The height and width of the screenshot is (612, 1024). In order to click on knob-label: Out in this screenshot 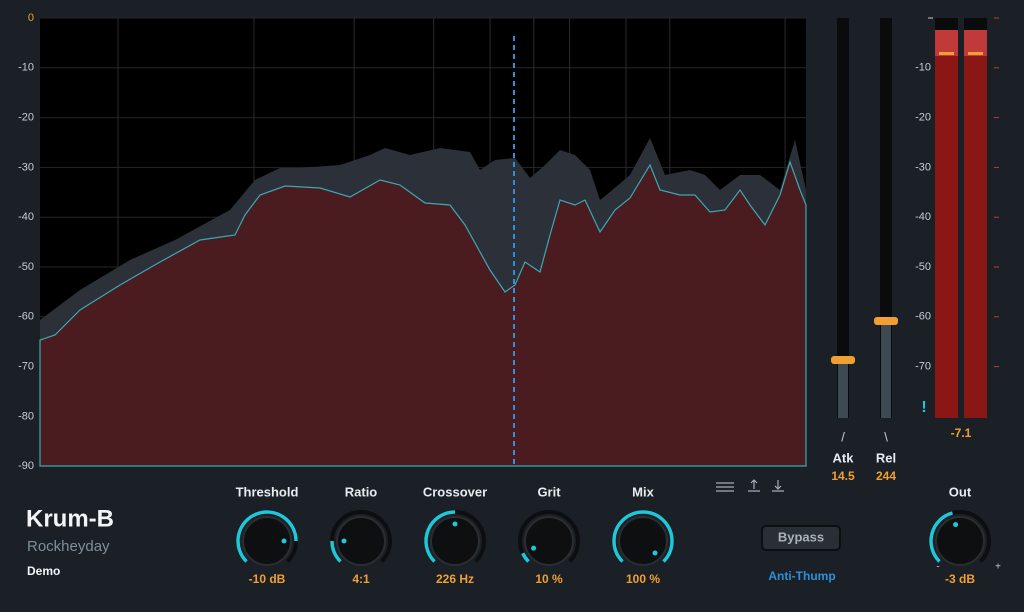, I will do `click(960, 491)`.